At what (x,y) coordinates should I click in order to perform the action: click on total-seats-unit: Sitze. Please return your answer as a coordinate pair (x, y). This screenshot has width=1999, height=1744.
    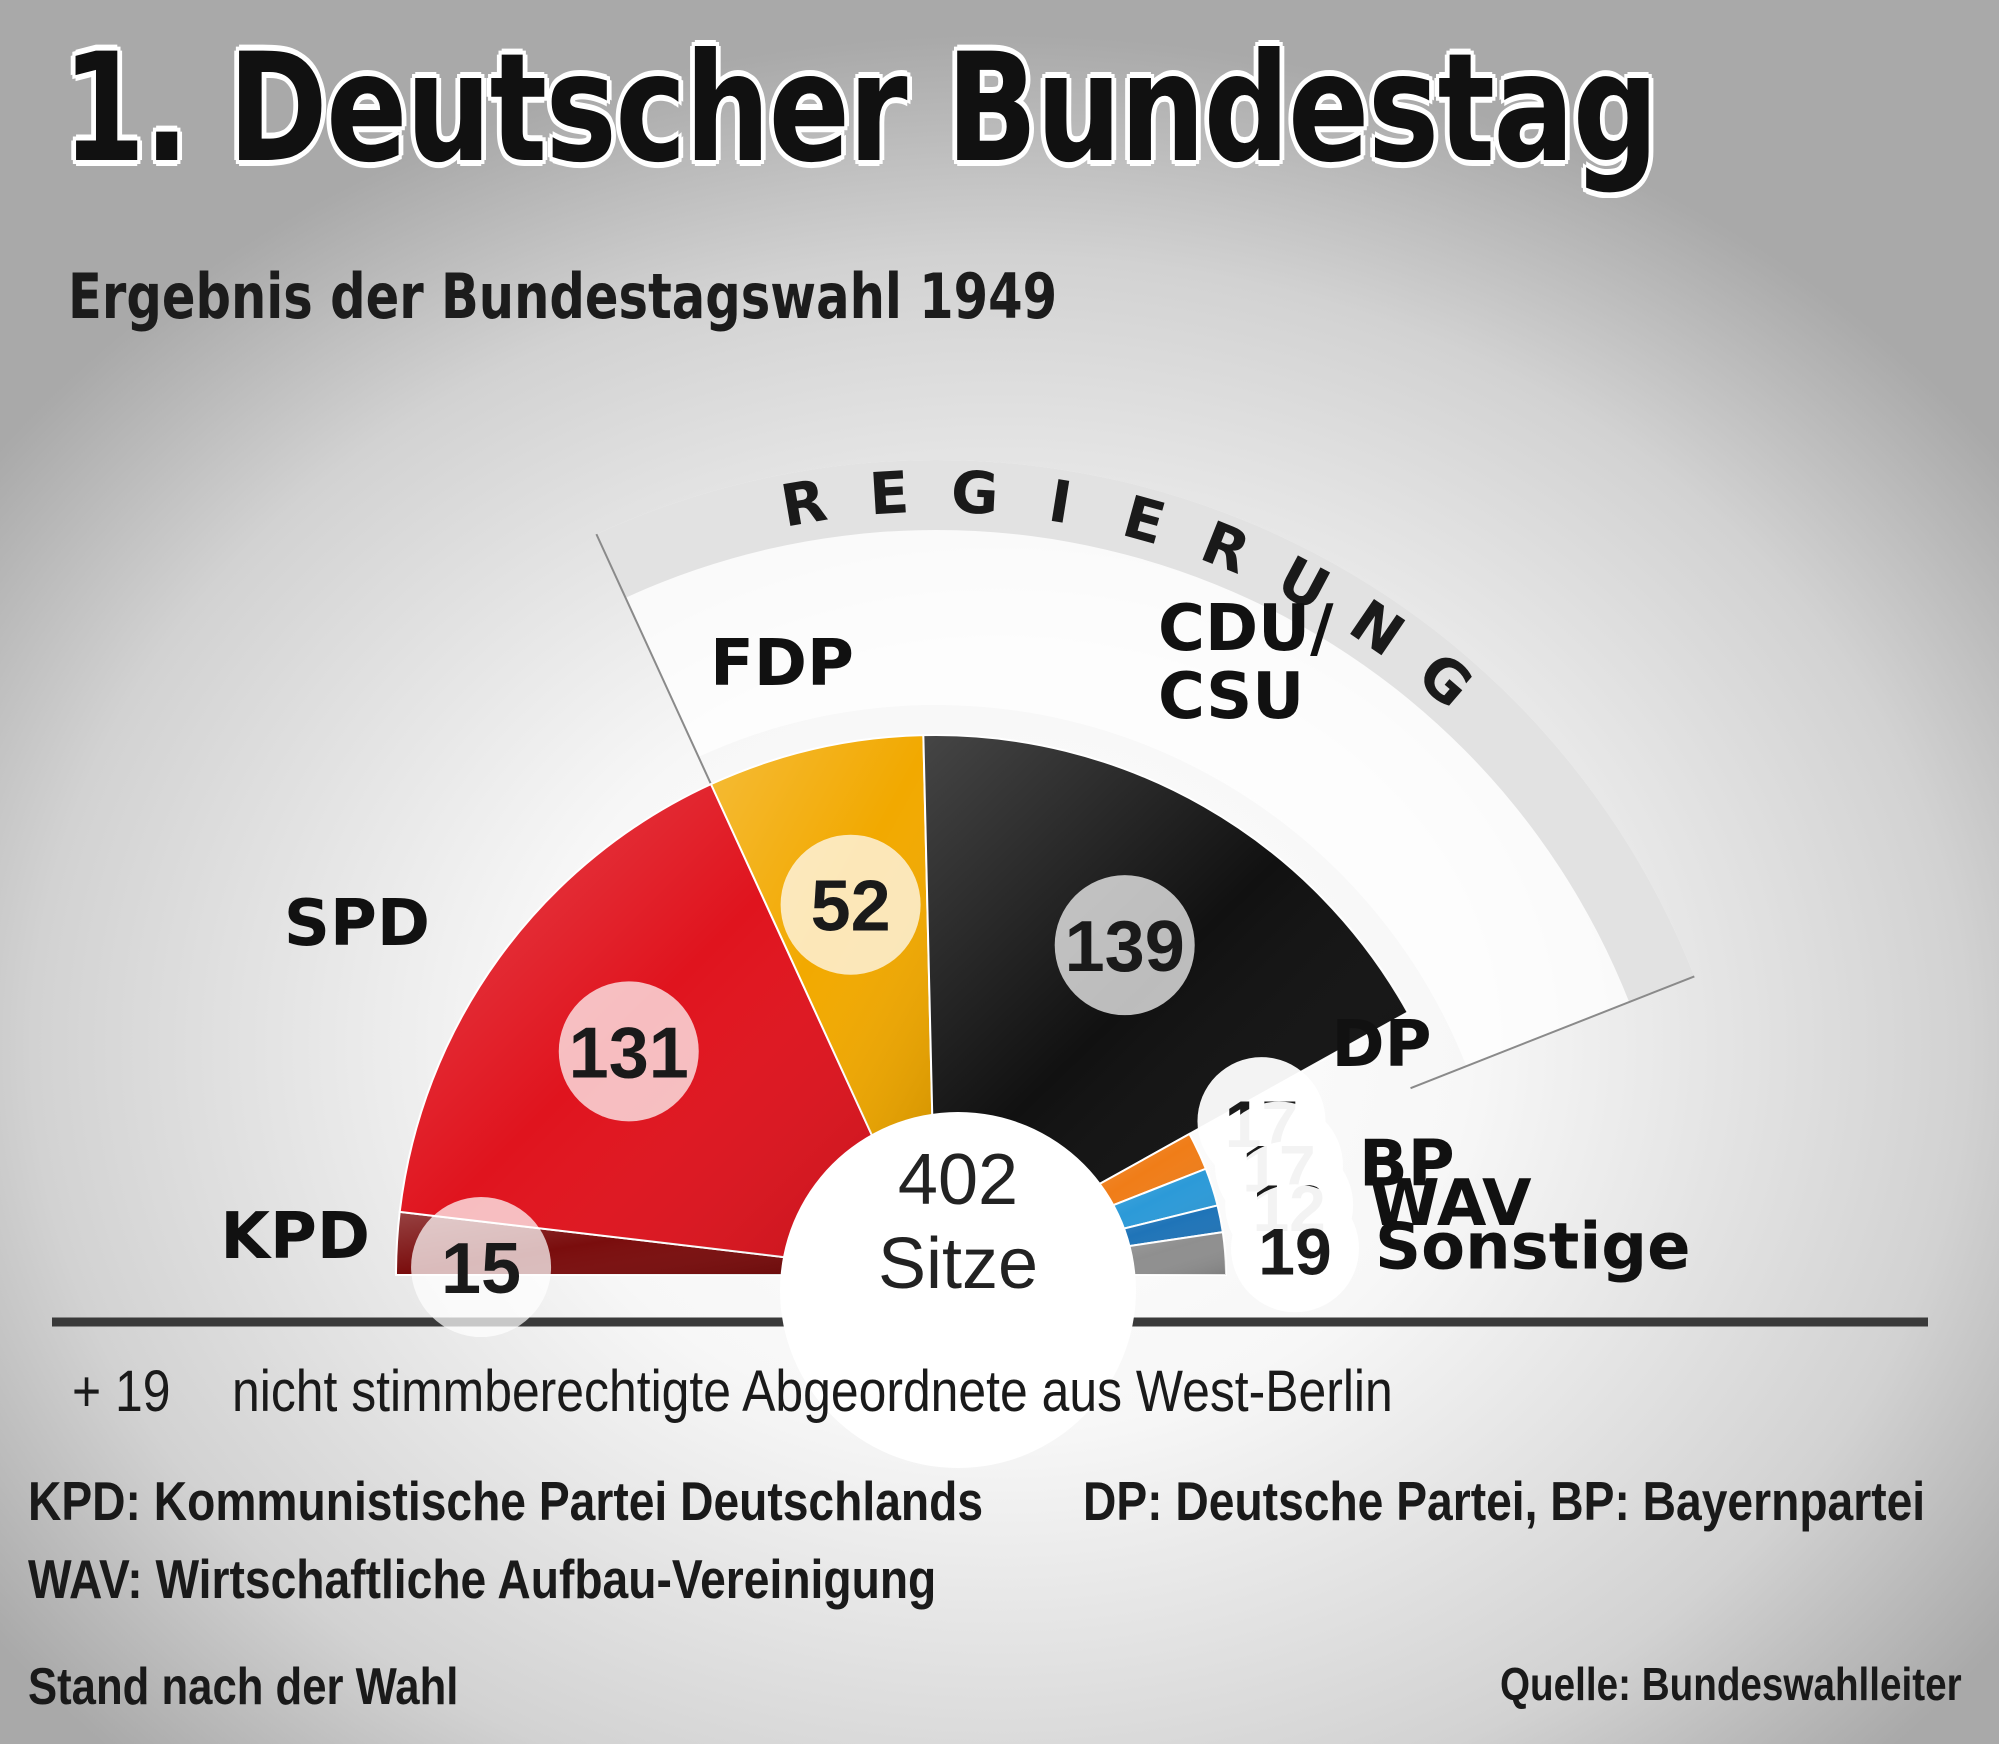
    Looking at the image, I should click on (958, 1264).